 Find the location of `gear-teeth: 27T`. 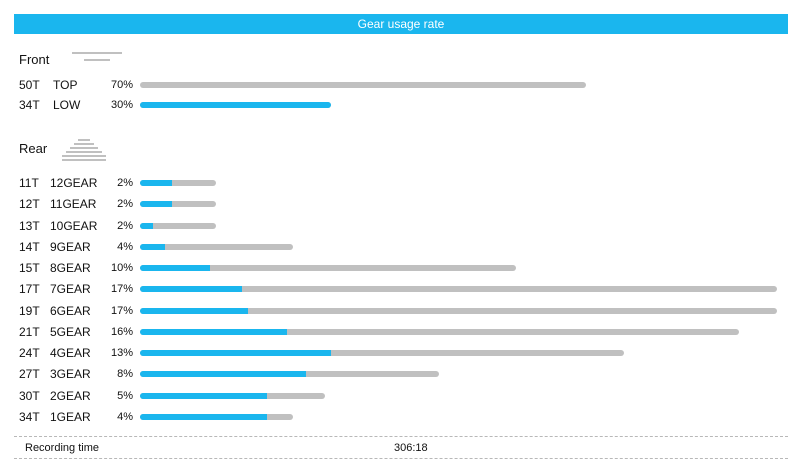

gear-teeth: 27T is located at coordinates (29, 374).